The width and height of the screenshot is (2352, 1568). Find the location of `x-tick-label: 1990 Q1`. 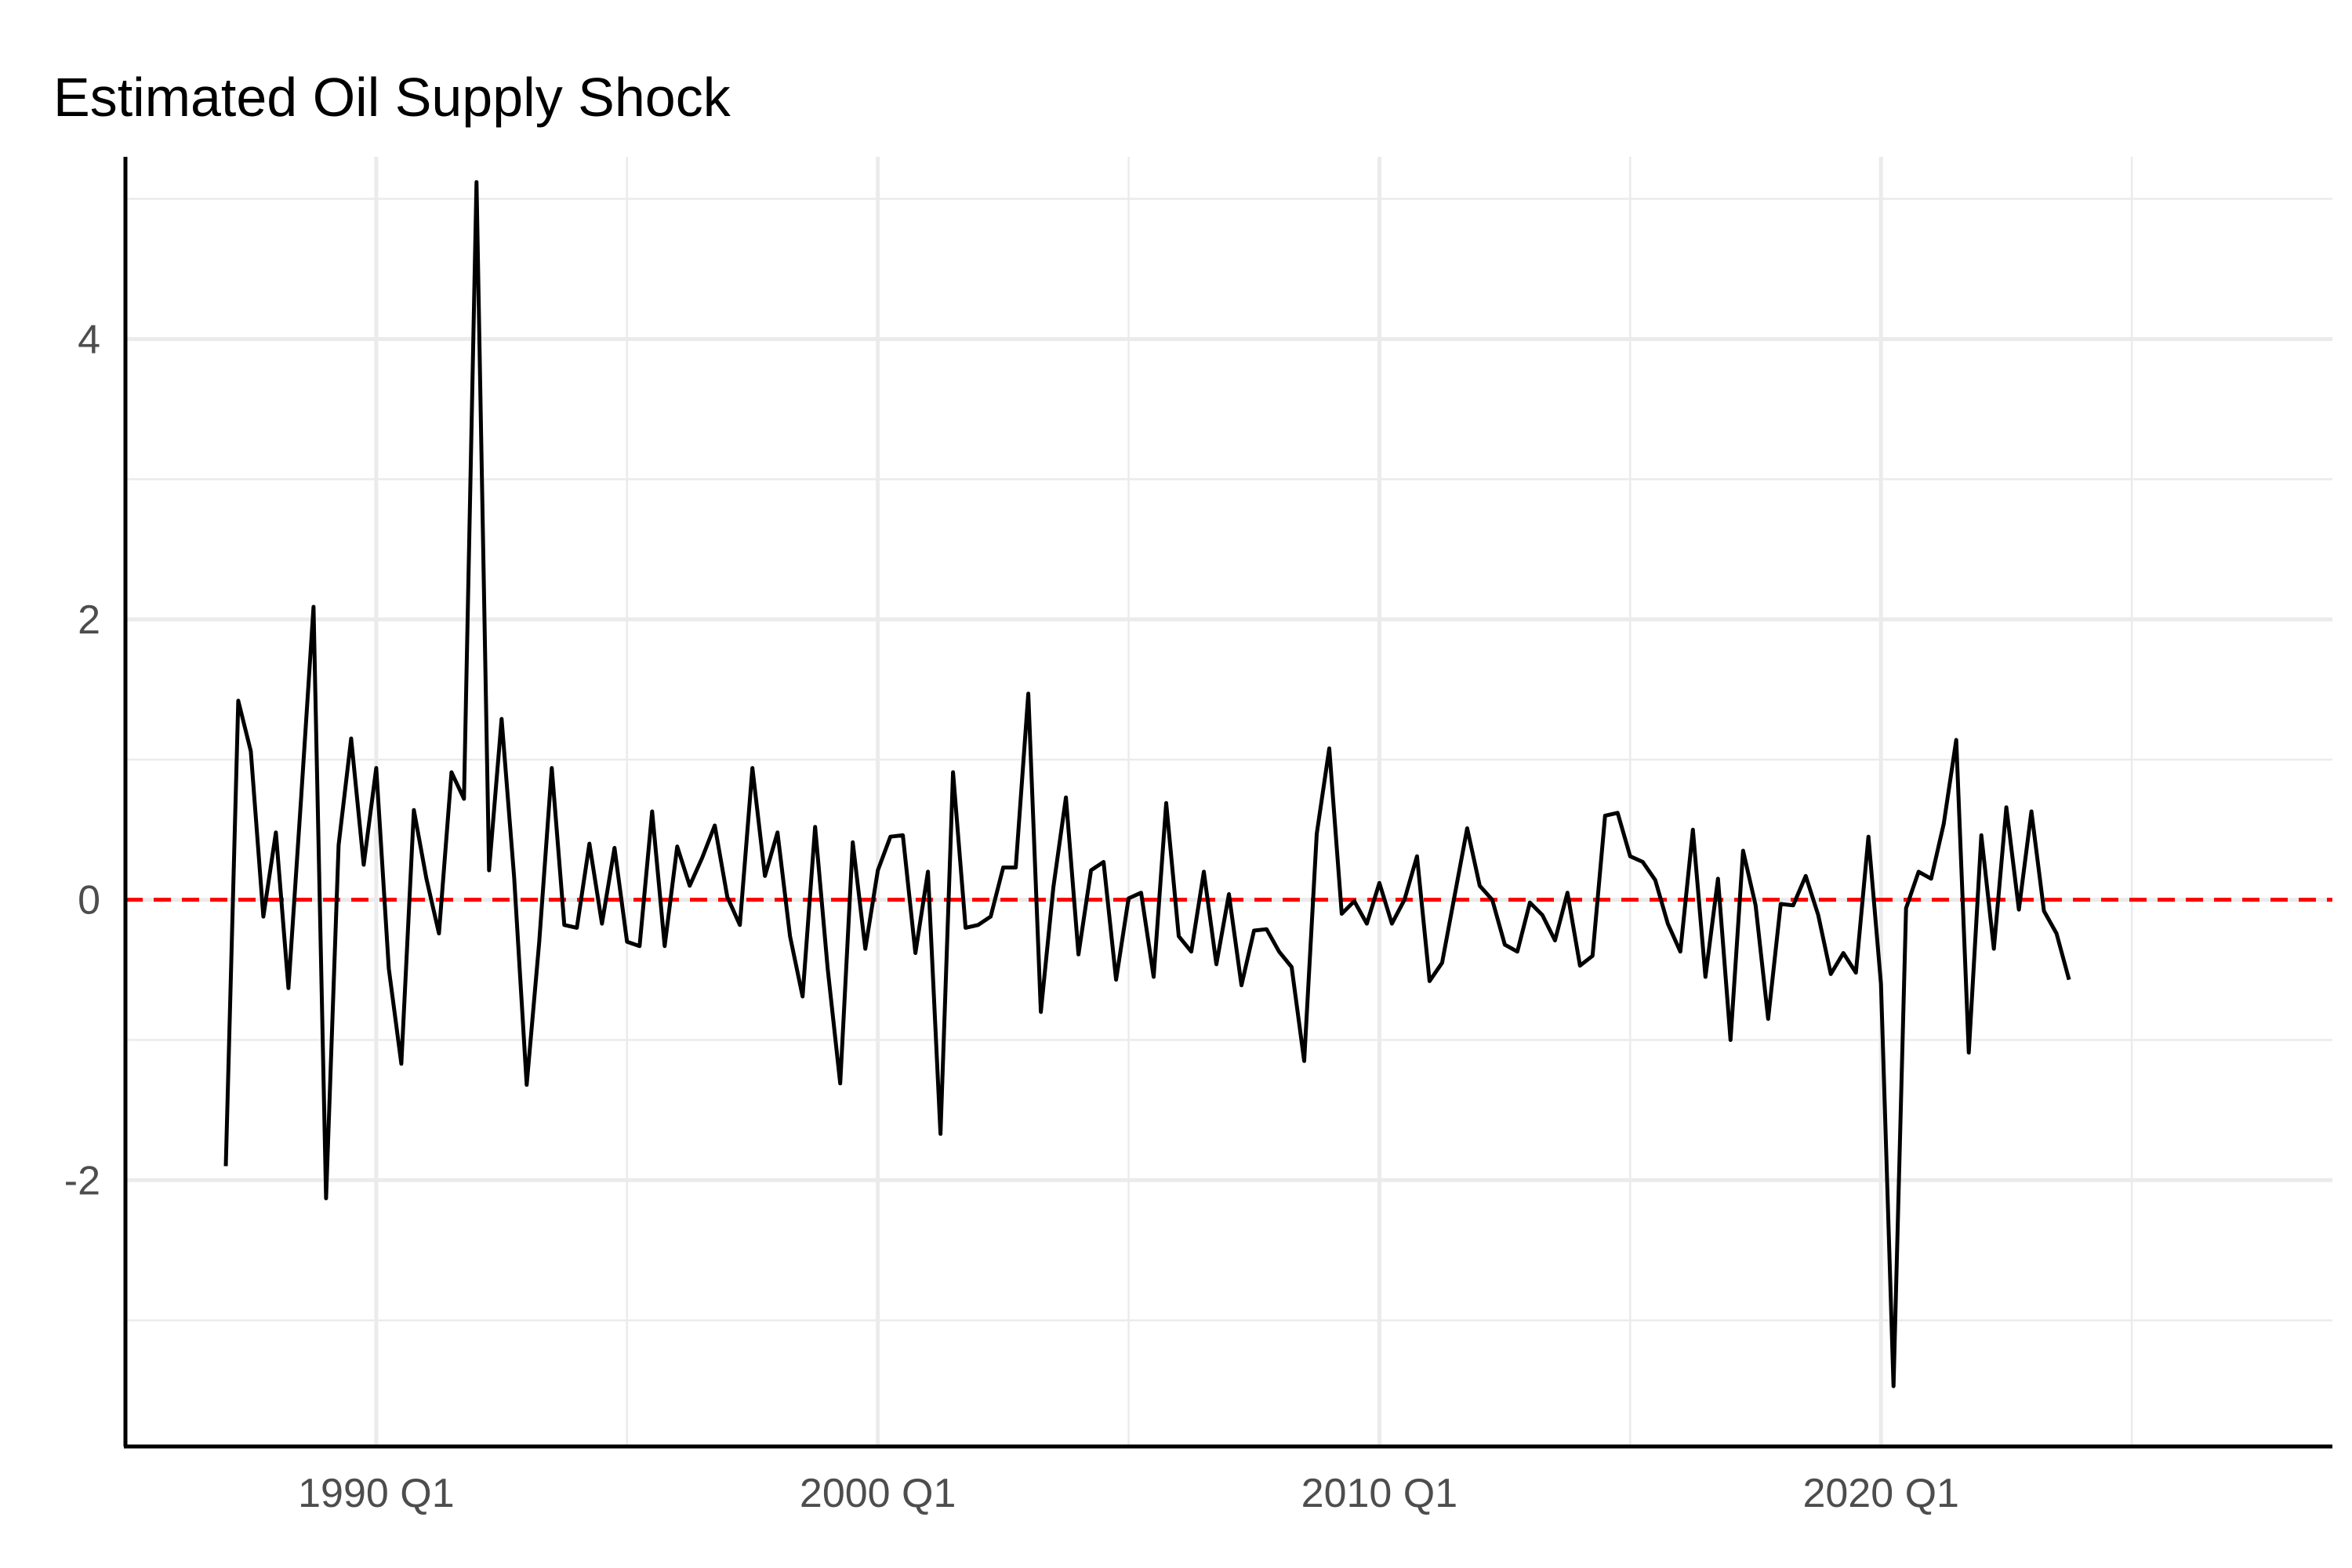

x-tick-label: 1990 Q1 is located at coordinates (376, 1493).